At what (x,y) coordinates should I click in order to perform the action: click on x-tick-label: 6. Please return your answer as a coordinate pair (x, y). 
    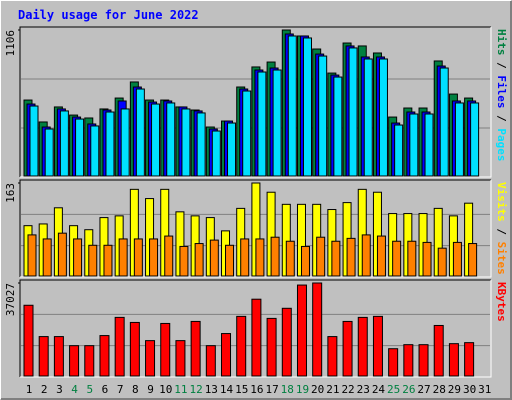
    Looking at the image, I should click on (105, 389).